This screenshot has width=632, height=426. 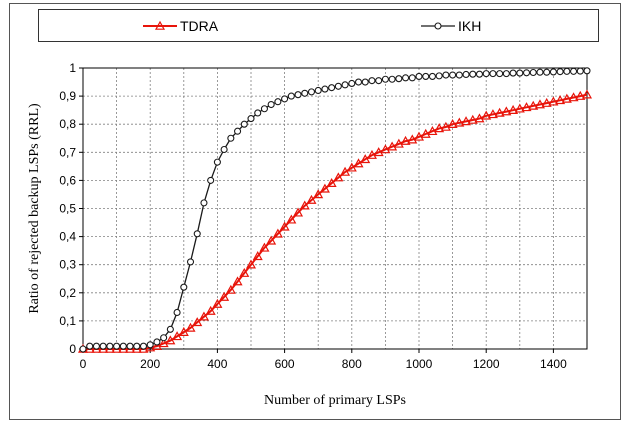 I want to click on legend-marker-ikh, so click(x=438, y=26).